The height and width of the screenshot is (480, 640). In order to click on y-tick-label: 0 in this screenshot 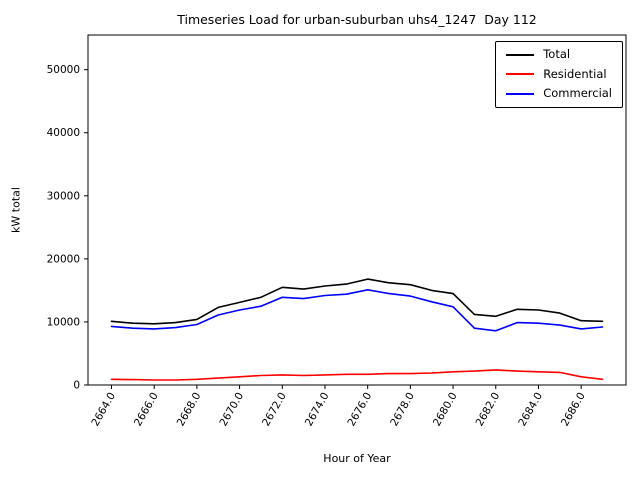, I will do `click(76, 386)`.